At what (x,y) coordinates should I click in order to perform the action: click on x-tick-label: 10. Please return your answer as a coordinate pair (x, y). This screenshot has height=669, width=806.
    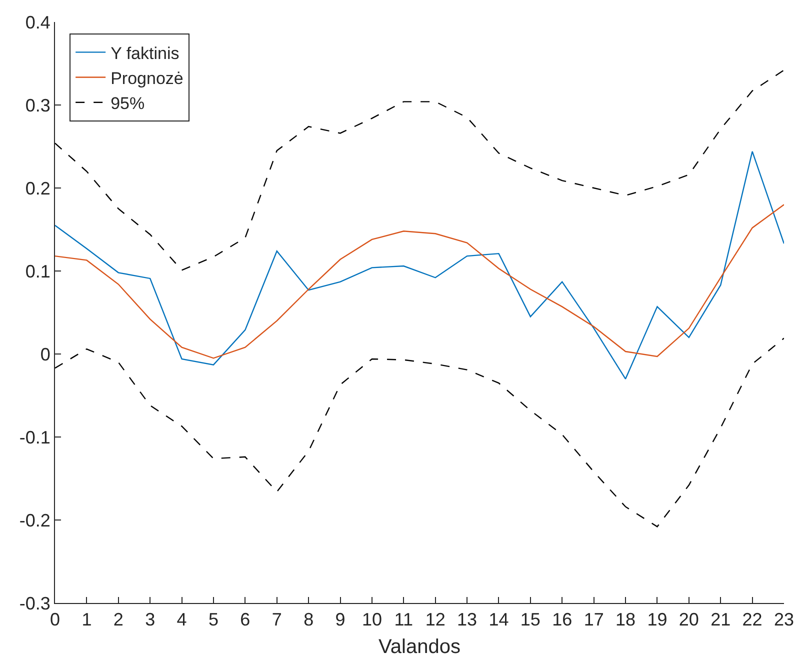
    Looking at the image, I should click on (372, 620).